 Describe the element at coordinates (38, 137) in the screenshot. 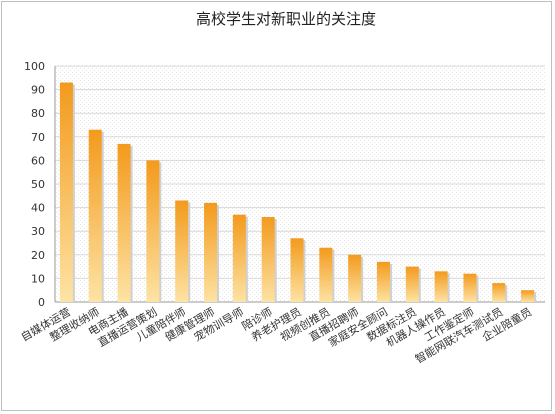

I see `y-tick-label-70: 70` at that location.